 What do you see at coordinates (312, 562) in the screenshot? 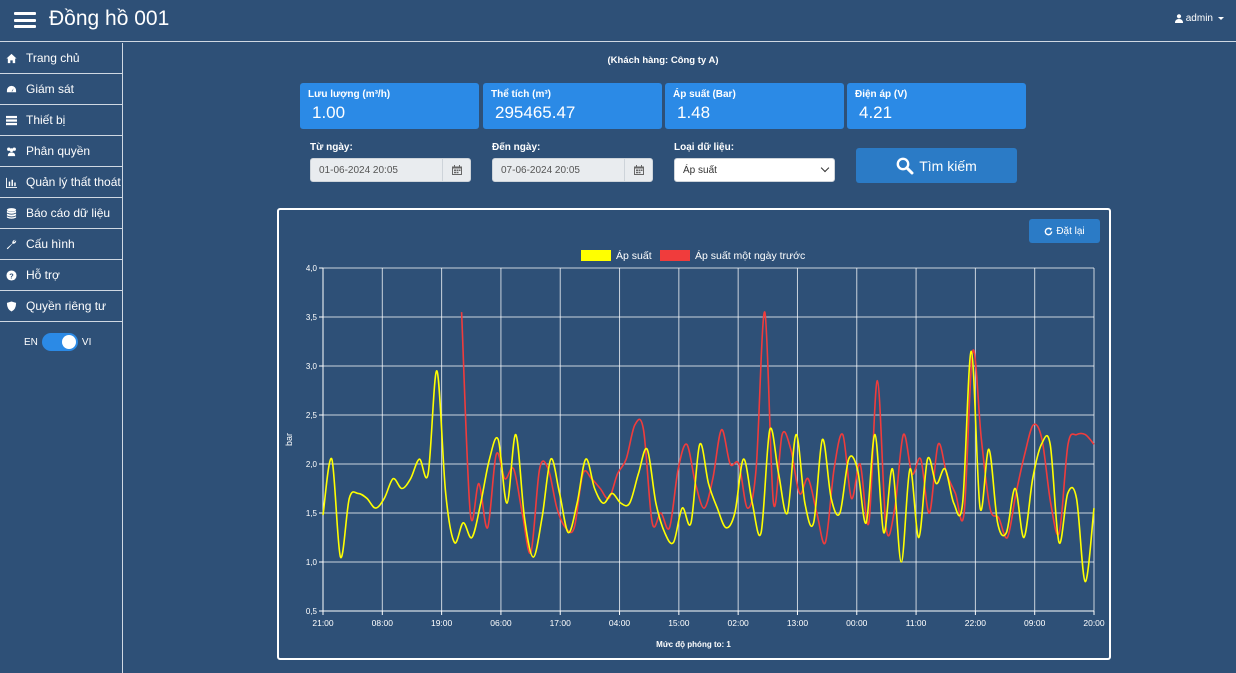
I see `y-tick-label: 1,0` at bounding box center [312, 562].